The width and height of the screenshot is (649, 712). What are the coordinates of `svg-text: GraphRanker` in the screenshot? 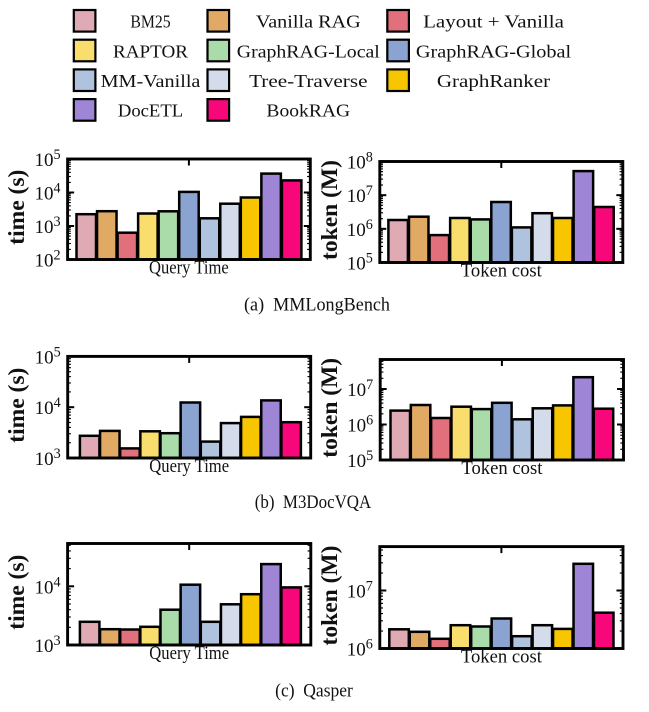 It's located at (493, 81).